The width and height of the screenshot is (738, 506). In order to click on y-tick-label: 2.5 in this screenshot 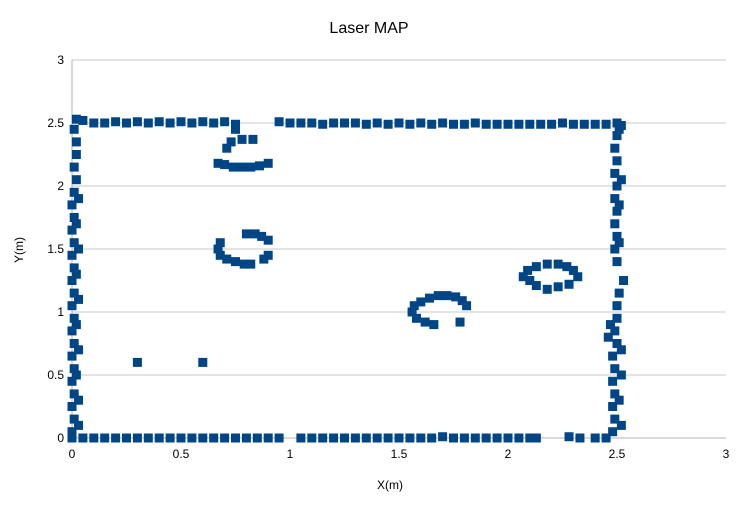, I will do `click(55, 123)`.